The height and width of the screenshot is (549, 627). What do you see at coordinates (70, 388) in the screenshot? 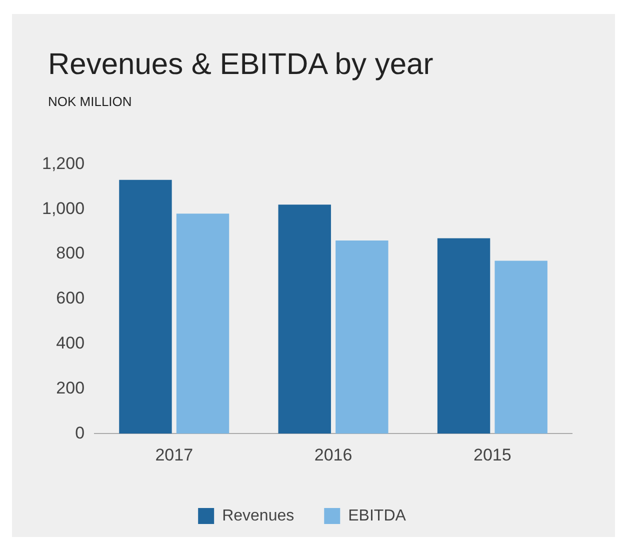
I see `y-tick-label: 200` at bounding box center [70, 388].